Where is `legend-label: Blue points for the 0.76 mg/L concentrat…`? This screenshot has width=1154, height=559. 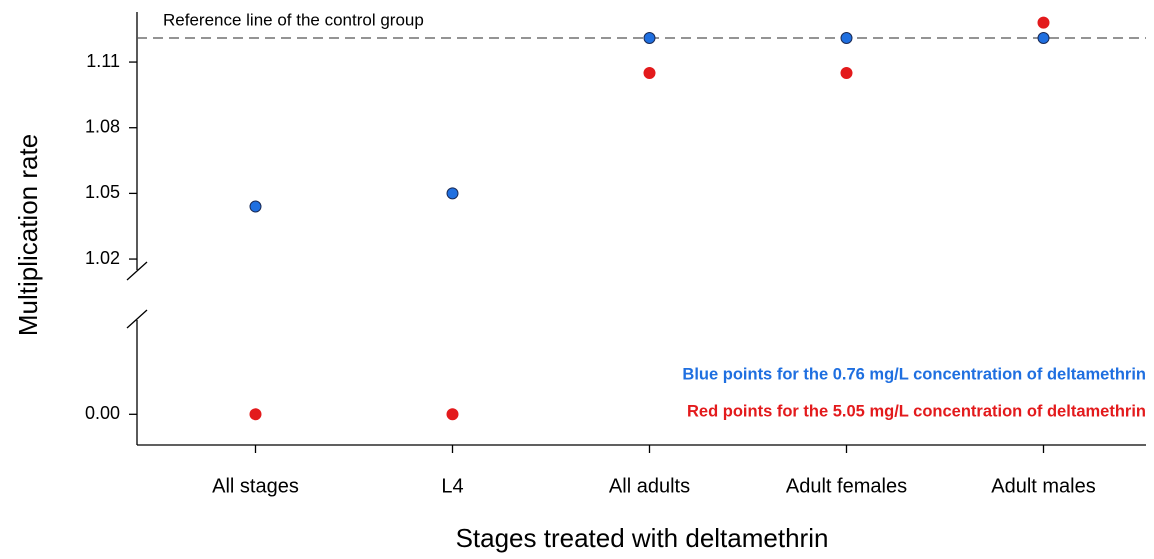
legend-label: Blue points for the 0.76 mg/L concentrat… is located at coordinates (914, 374).